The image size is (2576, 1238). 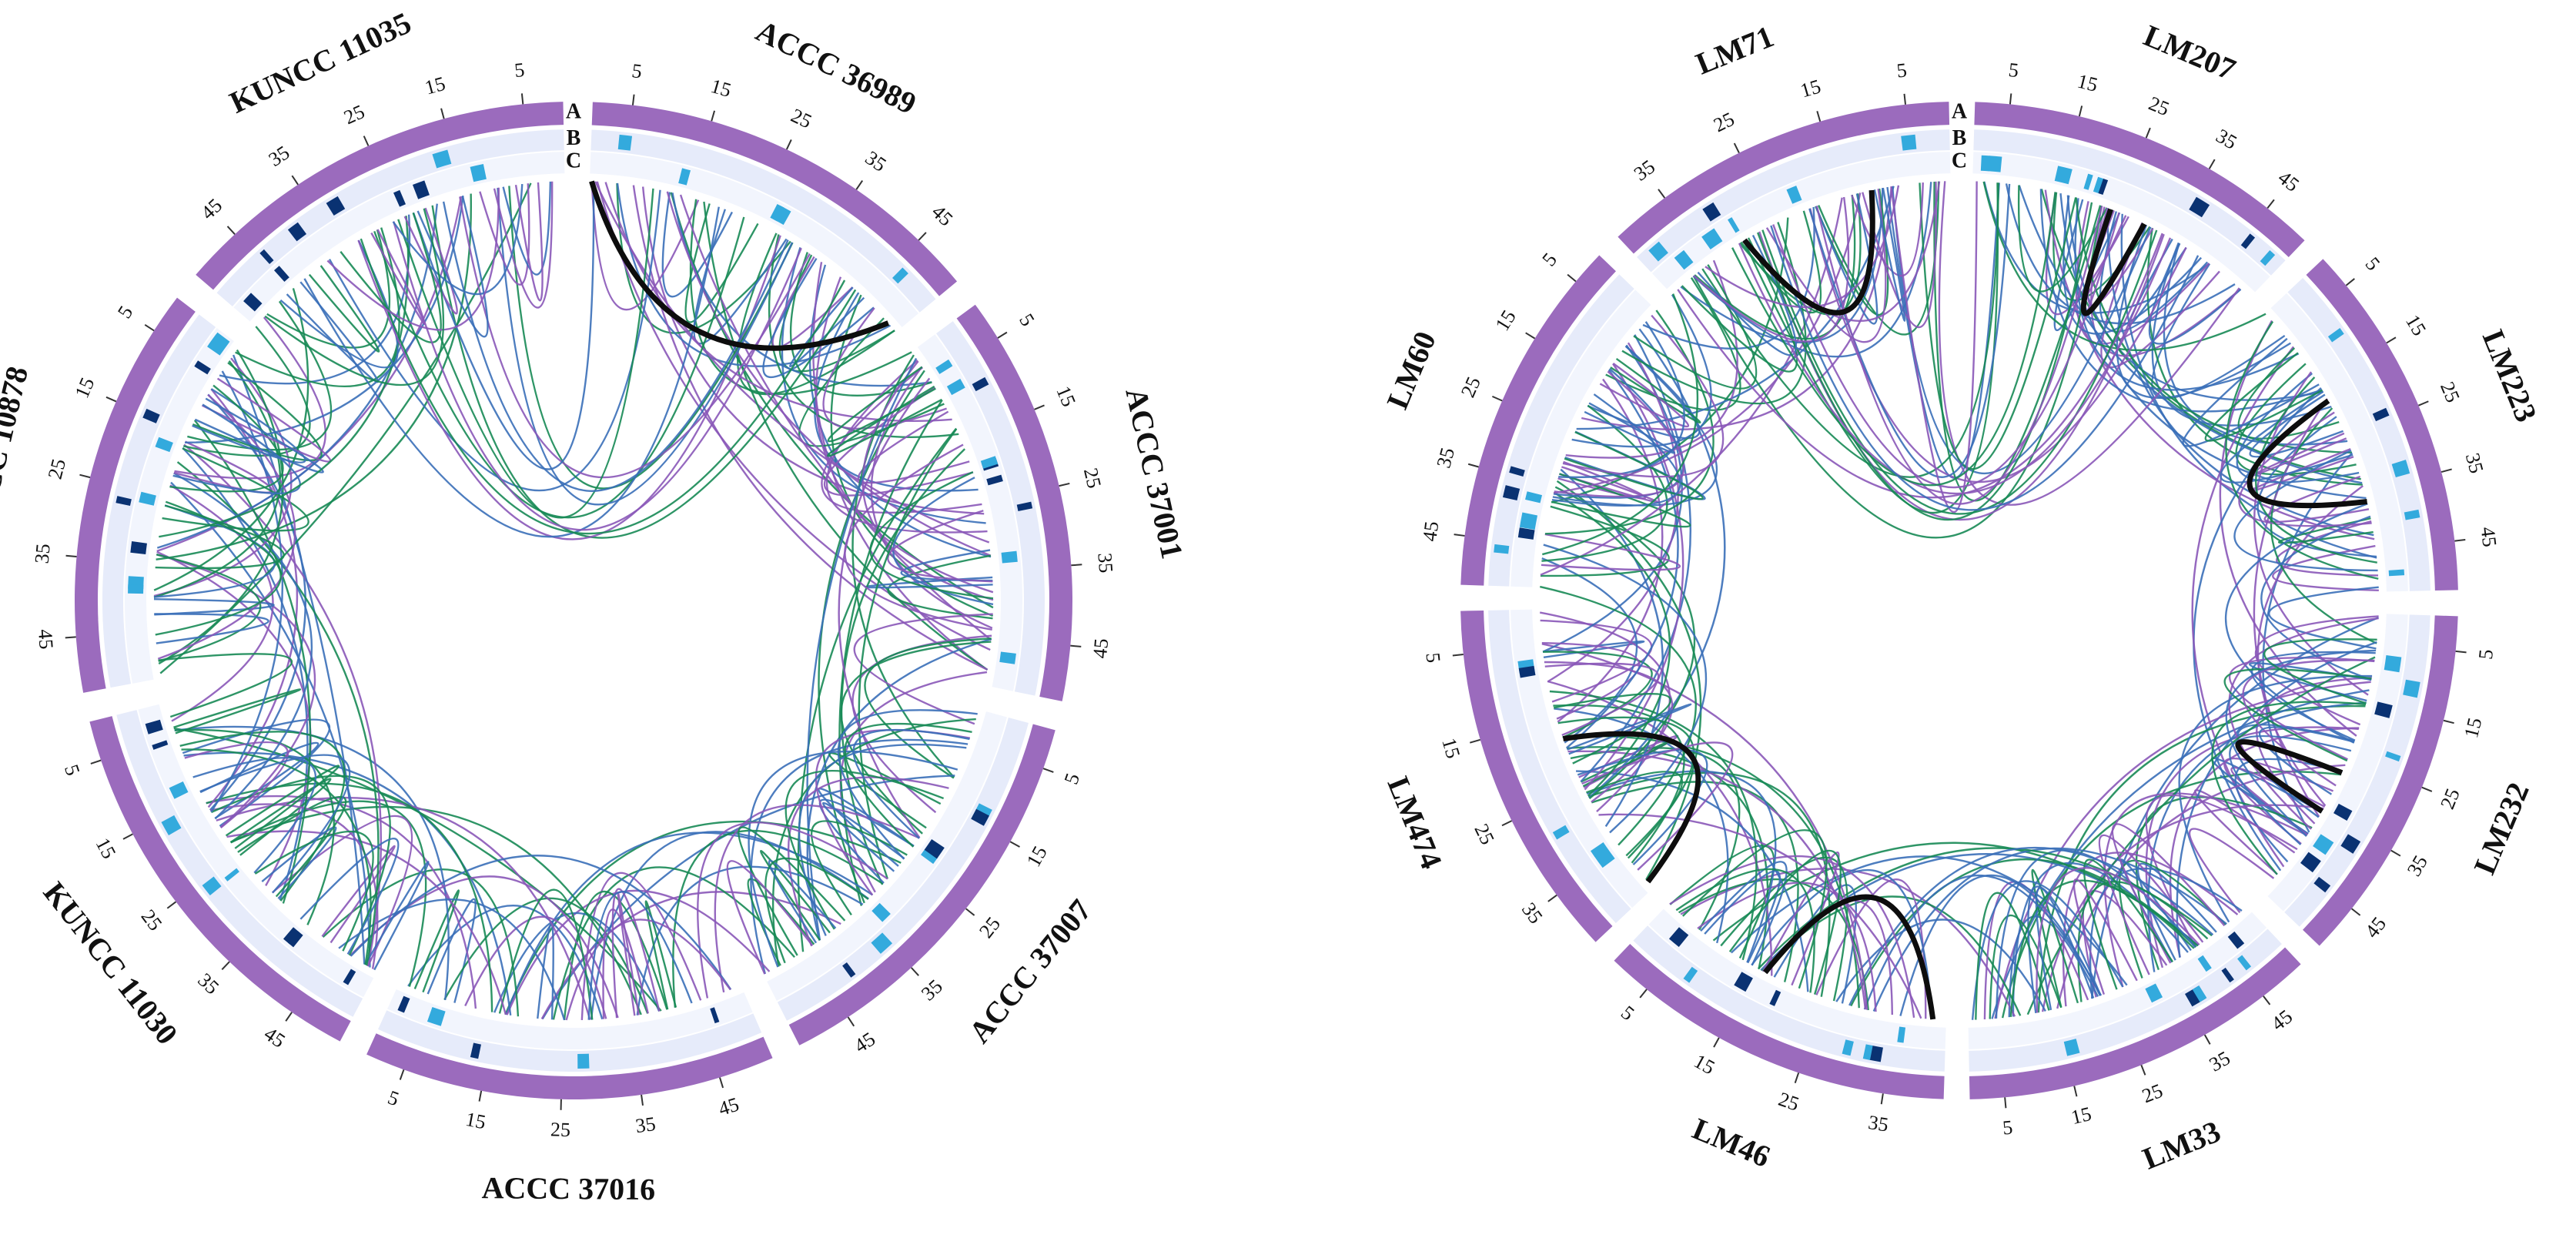 What do you see at coordinates (1027, 320) in the screenshot?
I see `tick-label: 5` at bounding box center [1027, 320].